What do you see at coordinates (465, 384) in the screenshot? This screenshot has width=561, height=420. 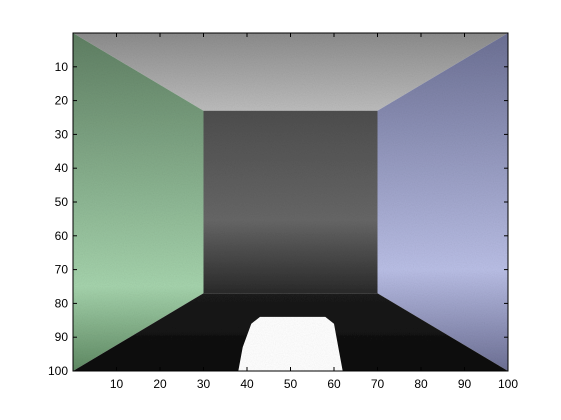 I see `x-tick-label: 90` at bounding box center [465, 384].